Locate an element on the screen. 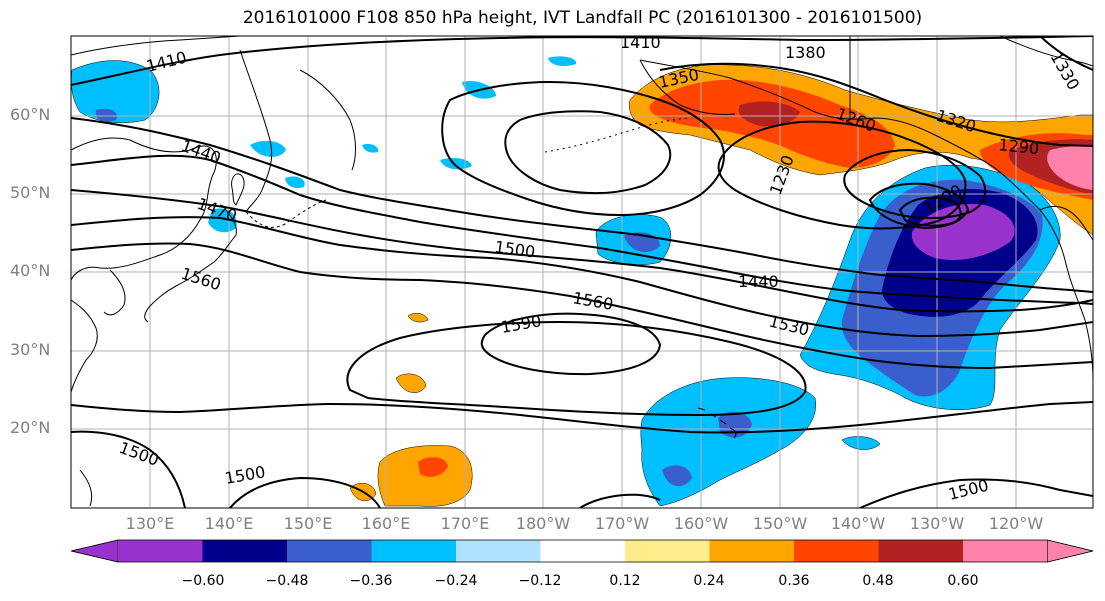 The height and width of the screenshot is (601, 1105). aleutian-islands is located at coordinates (617, 135).